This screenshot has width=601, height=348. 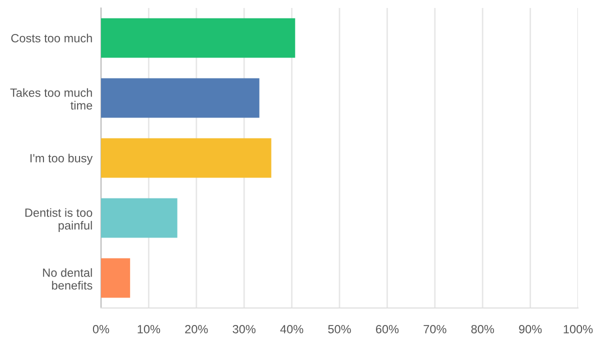 I want to click on x-tick-label: 80%, so click(x=482, y=329).